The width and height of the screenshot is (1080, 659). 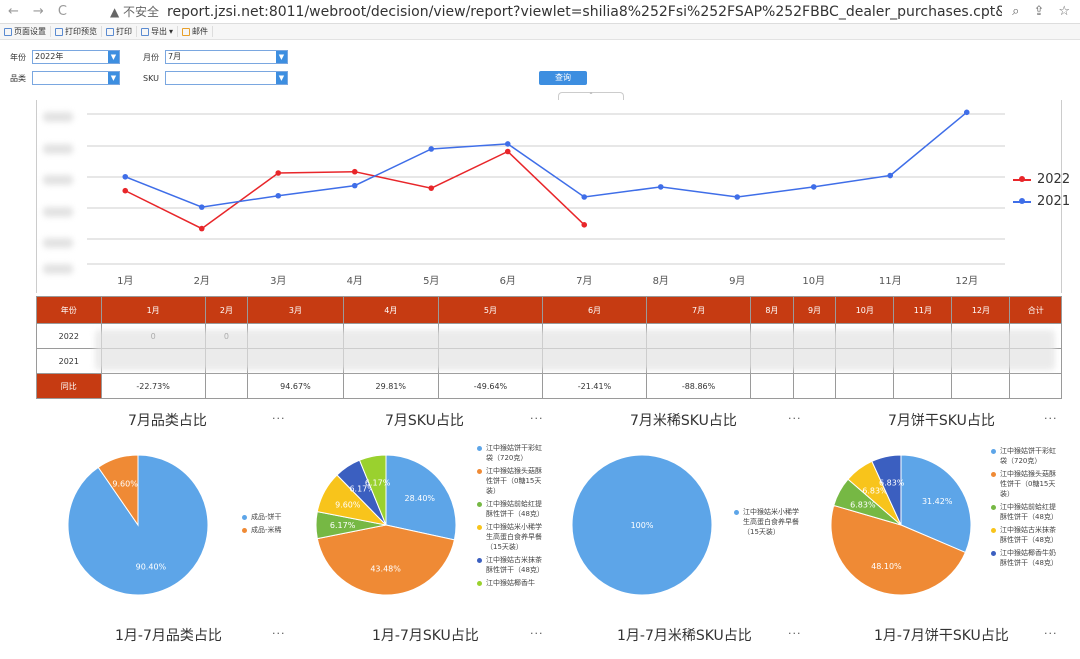 I want to click on query-button: 查询, so click(x=563, y=78).